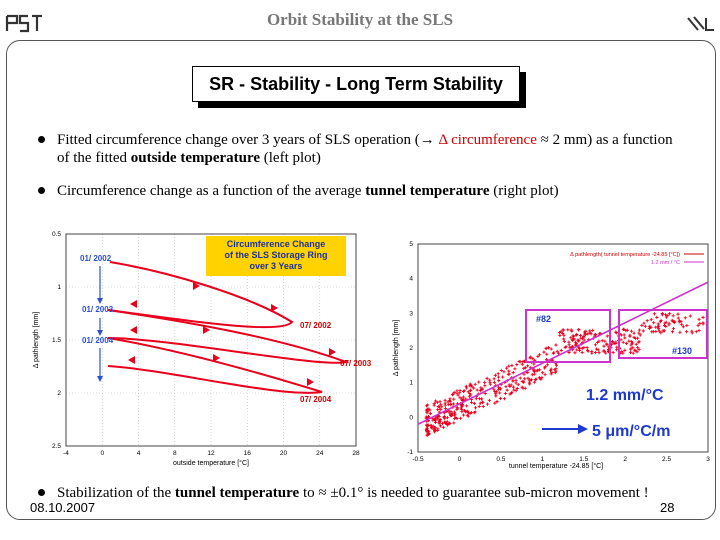  Describe the element at coordinates (556, 466) in the screenshot. I see `x-axis-label: tunnel temperature -24.85 [°C]` at that location.